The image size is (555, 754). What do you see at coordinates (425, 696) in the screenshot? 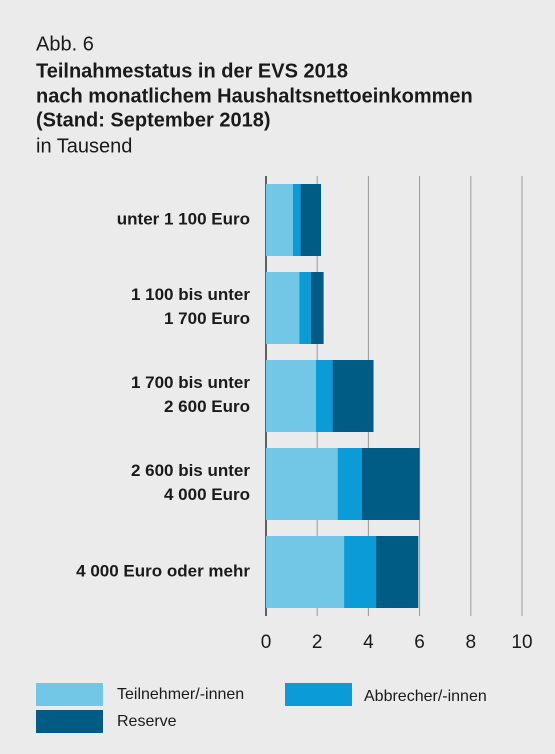
I see `legend-label: Abbrecher/-innen` at bounding box center [425, 696].